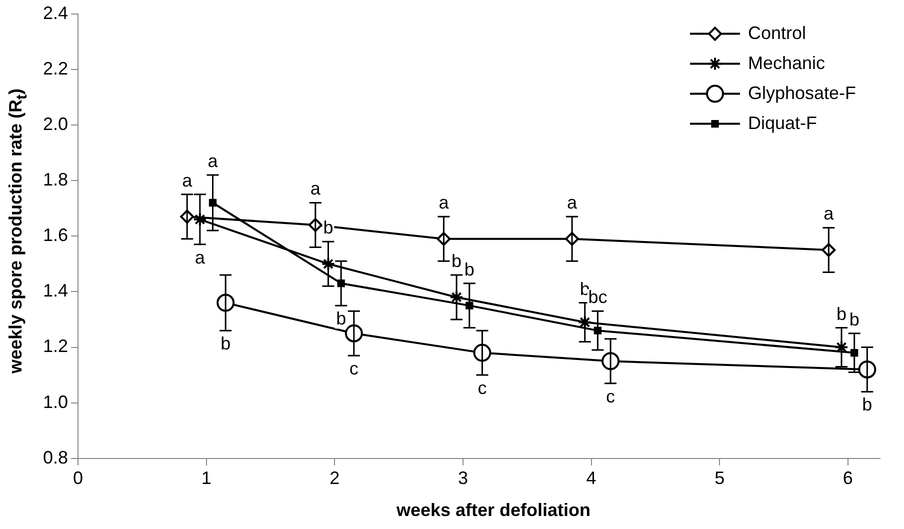 The height and width of the screenshot is (529, 904). I want to click on x-tick-label: 5, so click(719, 478).